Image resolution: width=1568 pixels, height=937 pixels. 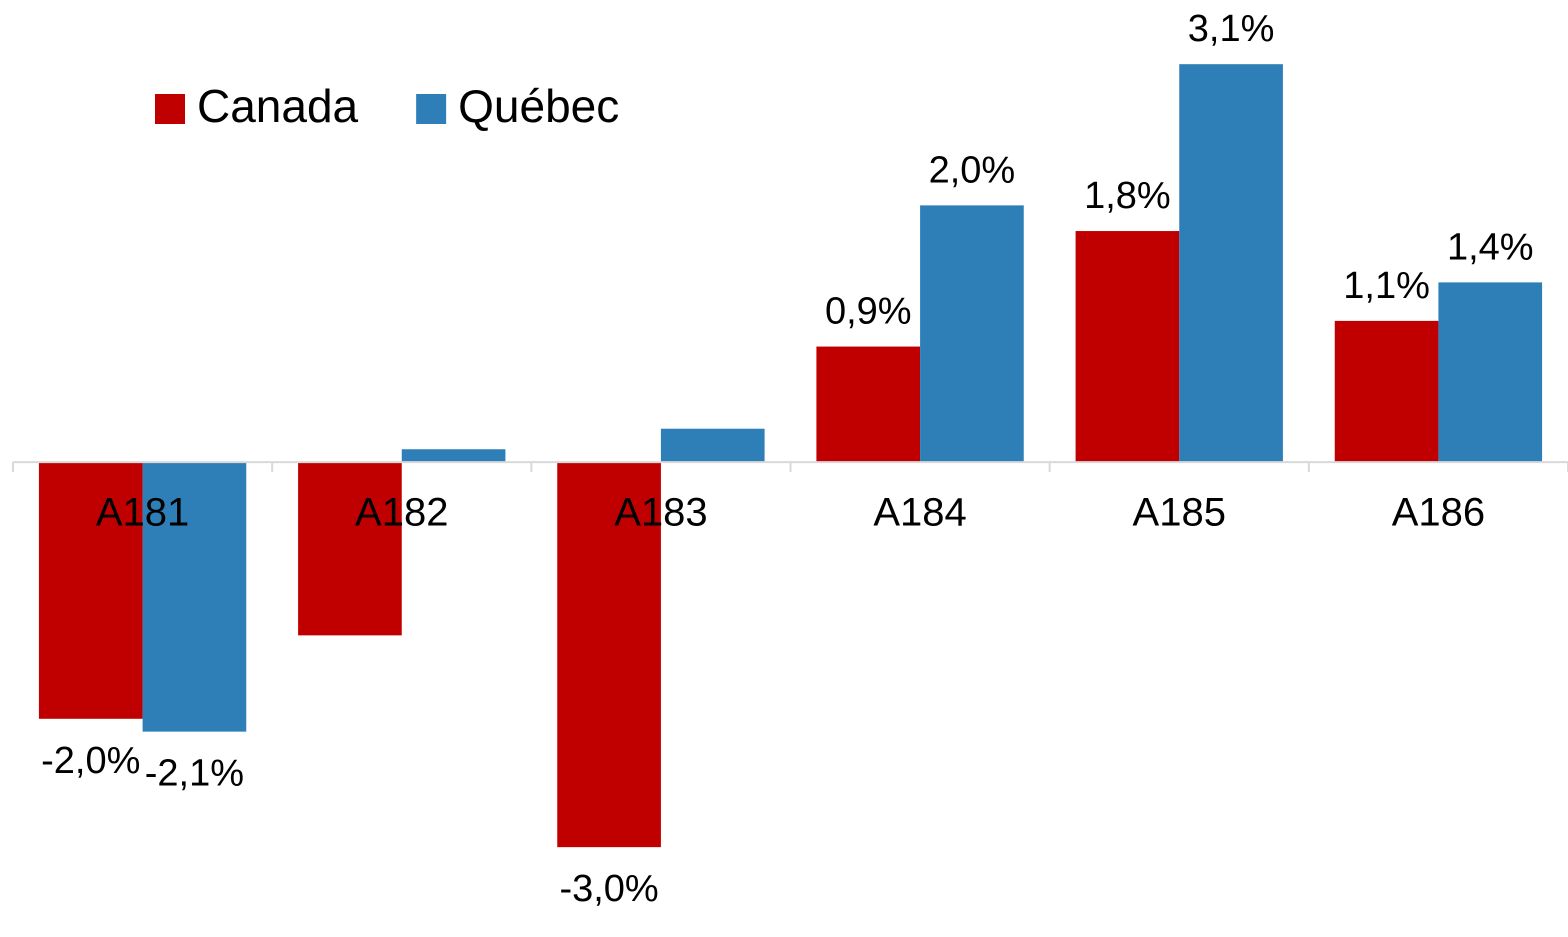 What do you see at coordinates (401, 513) in the screenshot?
I see `x-tick-label: A182` at bounding box center [401, 513].